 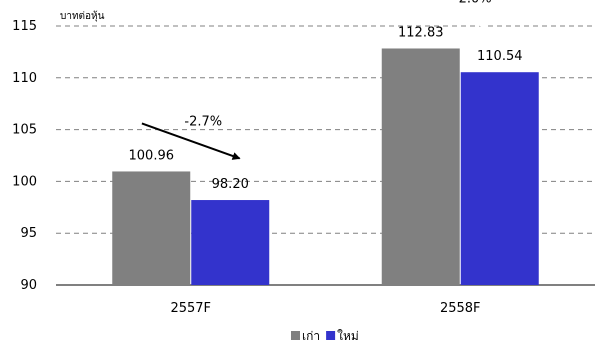 What do you see at coordinates (152, 155) in the screenshot?
I see `data-label-2557F-series-0: 100.96` at bounding box center [152, 155].